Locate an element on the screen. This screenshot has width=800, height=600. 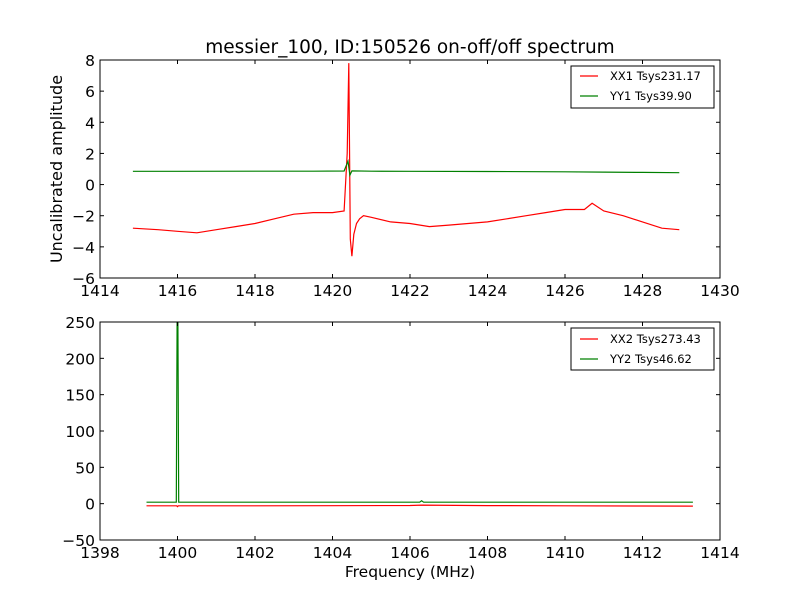
x-tick-label: 1400 is located at coordinates (177, 553).